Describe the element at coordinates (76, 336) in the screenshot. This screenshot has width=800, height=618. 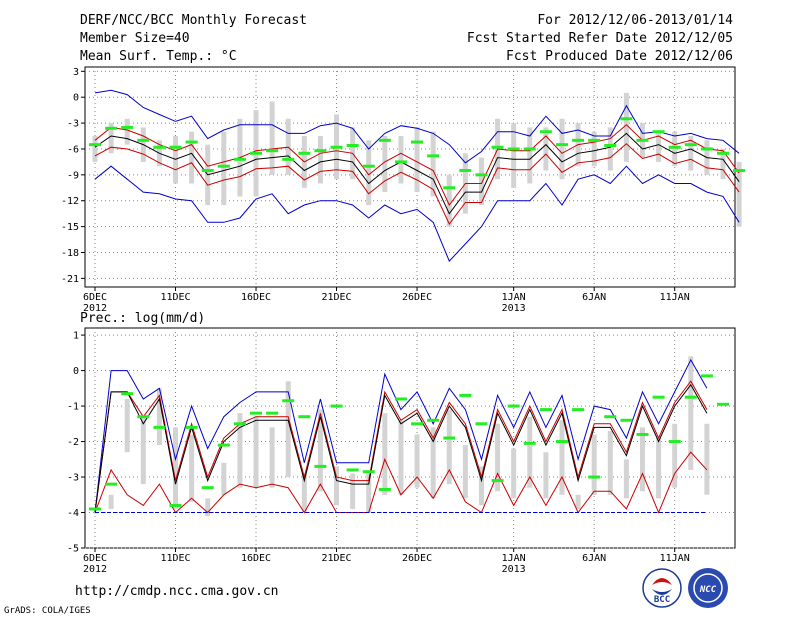
I see `y-tick-label: 1` at that location.